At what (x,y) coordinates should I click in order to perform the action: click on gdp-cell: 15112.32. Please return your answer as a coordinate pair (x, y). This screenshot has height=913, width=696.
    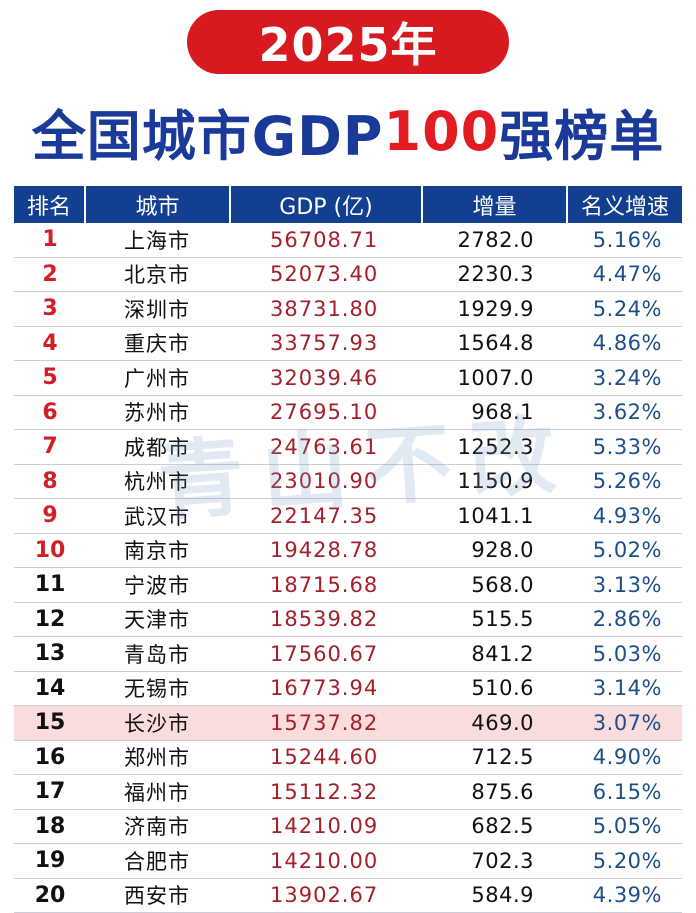
    Looking at the image, I should click on (327, 792).